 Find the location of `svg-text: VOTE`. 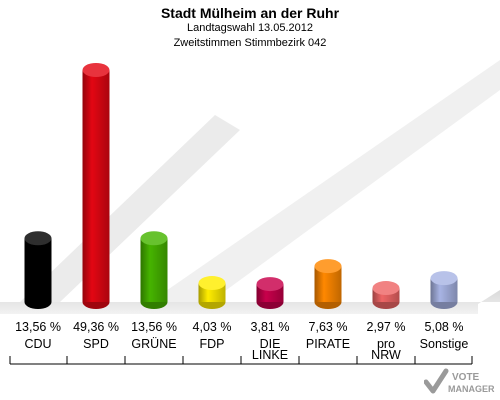

svg-text: VOTE is located at coordinates (466, 377).